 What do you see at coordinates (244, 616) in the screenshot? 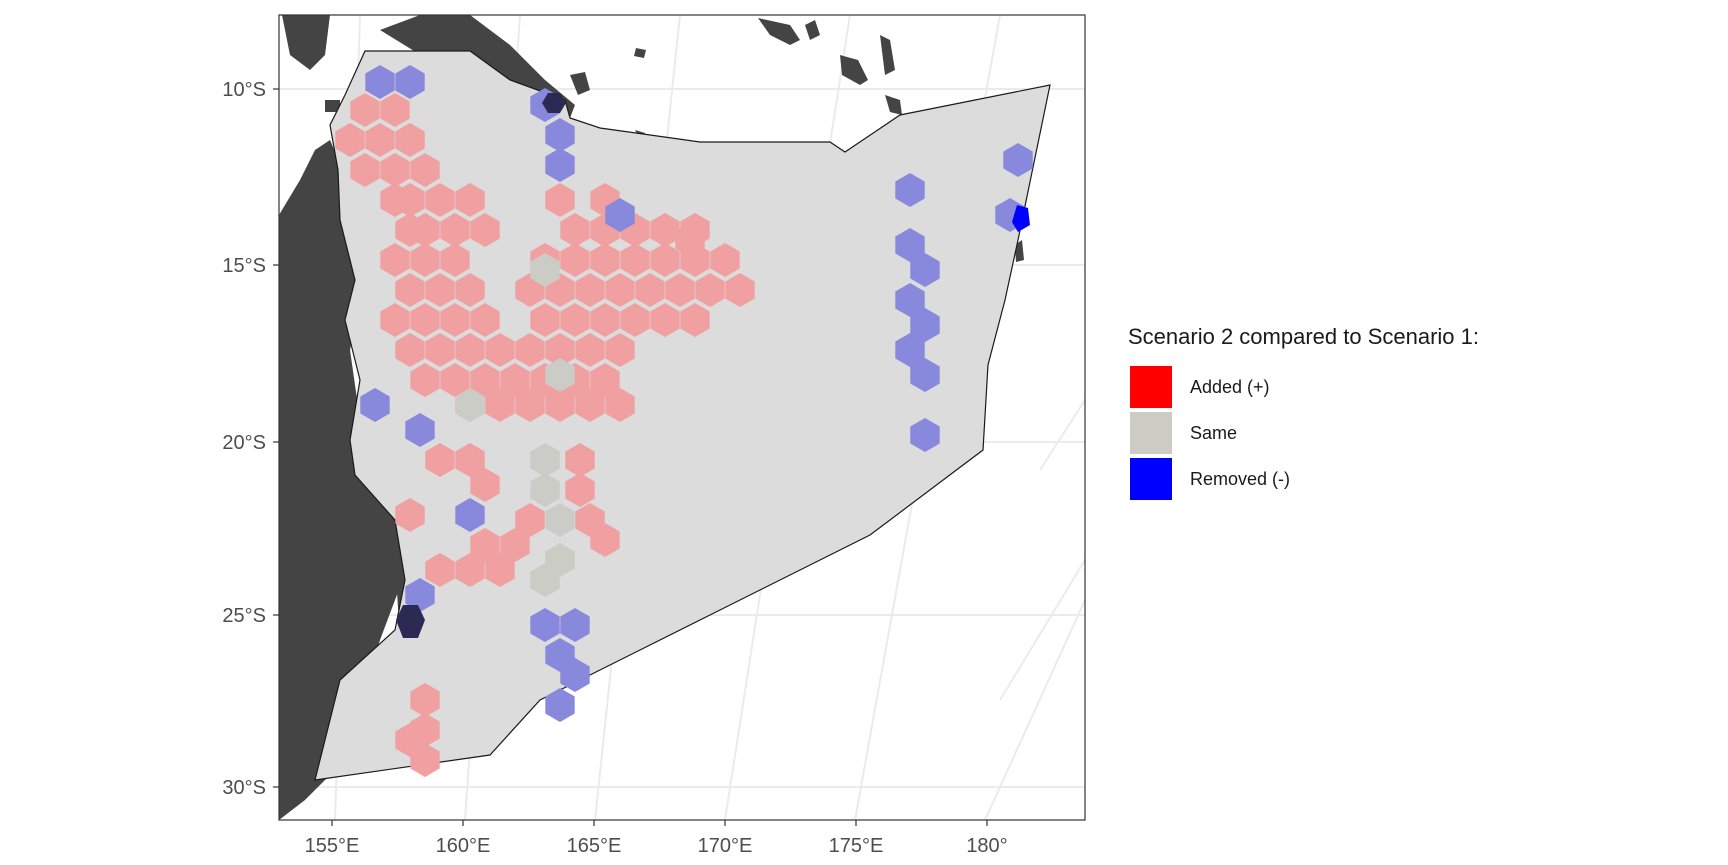
I see `y-tick-label: 25°S` at bounding box center [244, 616].